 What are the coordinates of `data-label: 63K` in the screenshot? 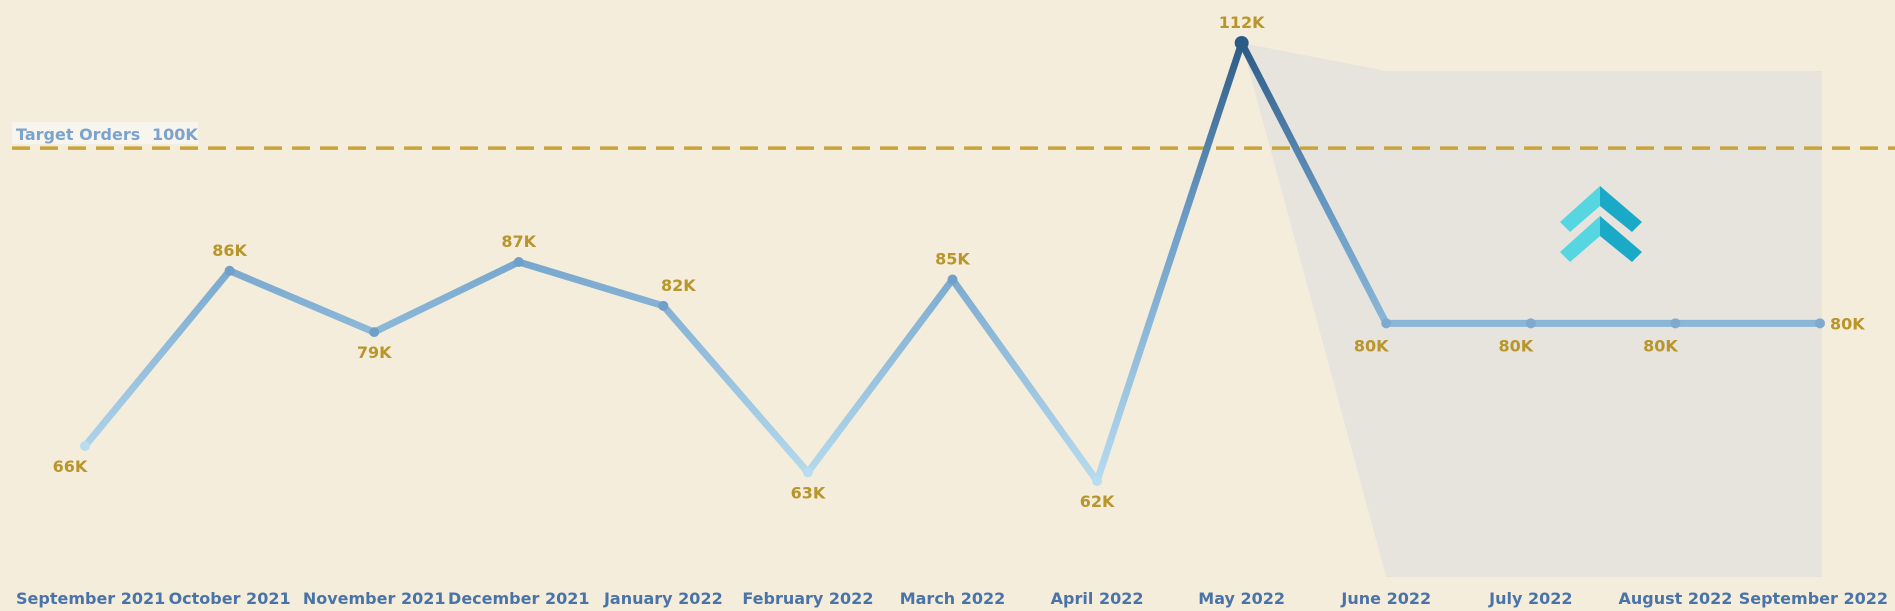 It's located at (808, 492).